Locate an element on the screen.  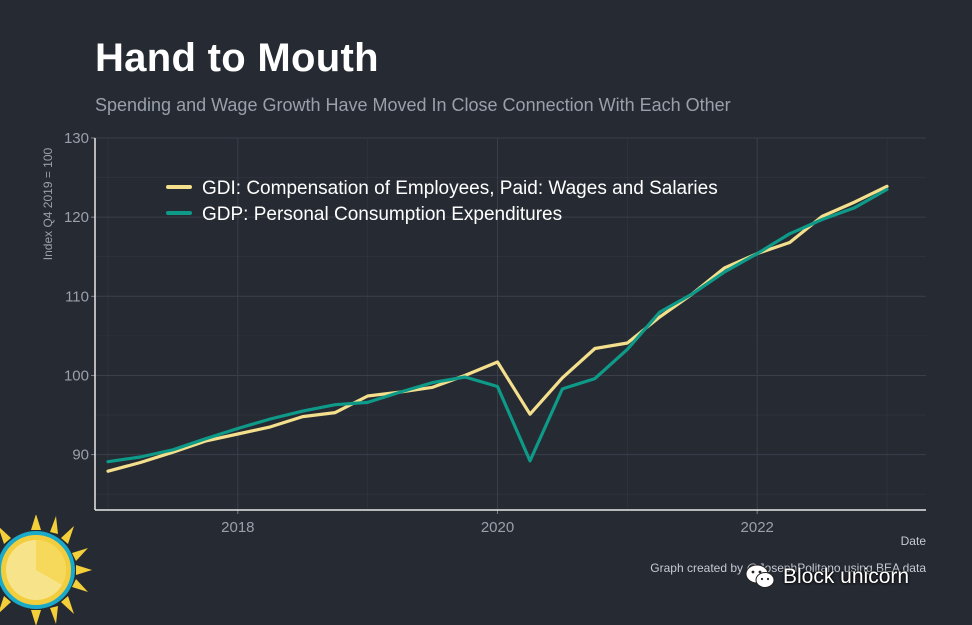
y-tick-label: 90 is located at coordinates (80, 455).